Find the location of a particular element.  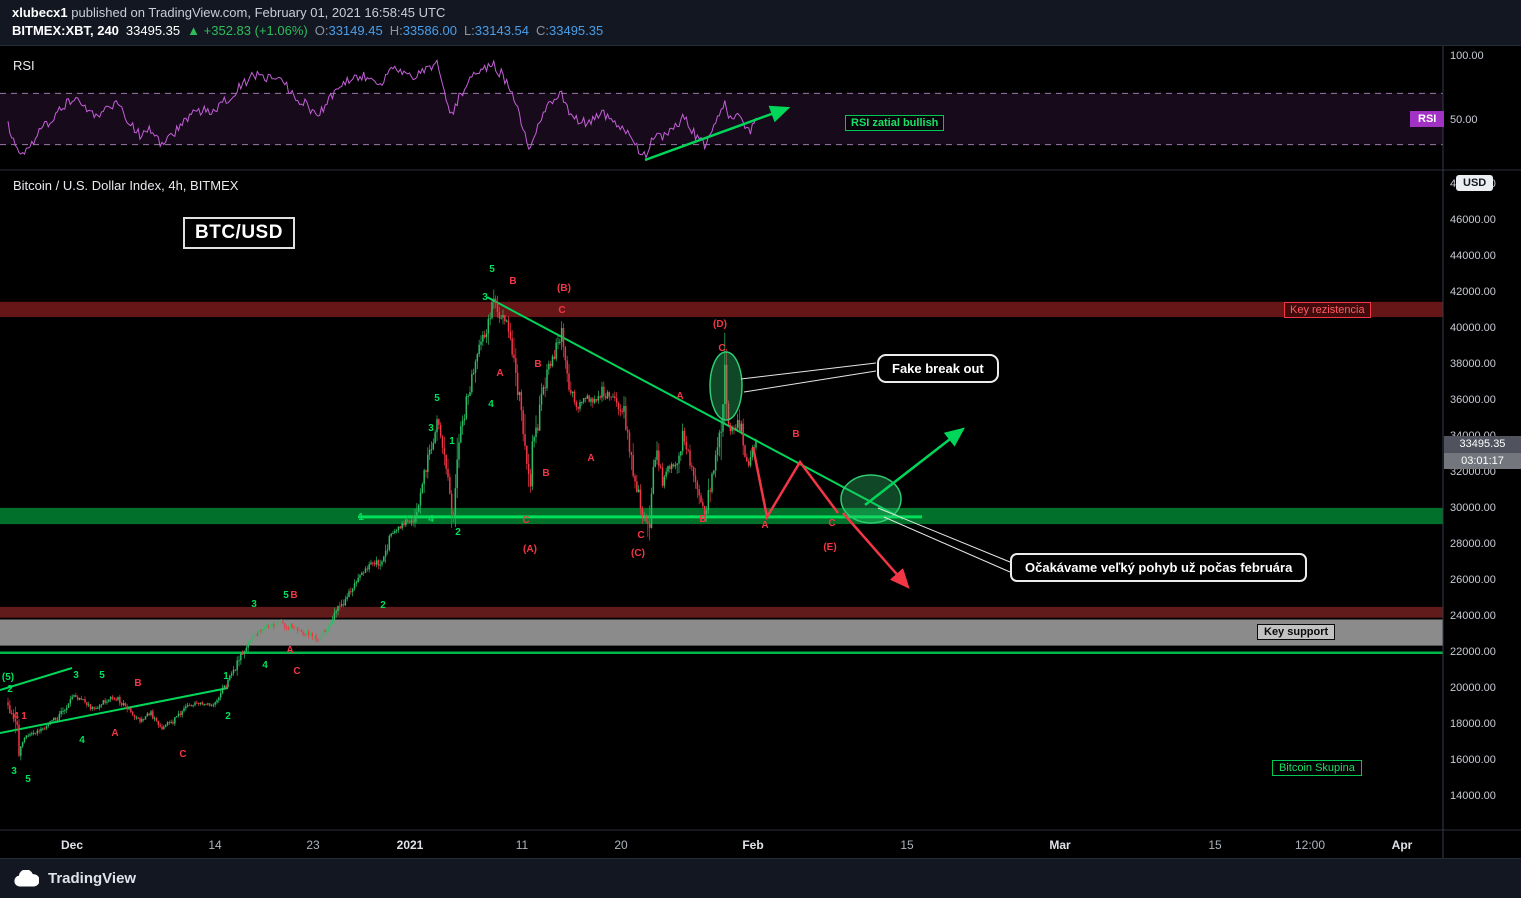

tradingview-logo is located at coordinates (26, 878).